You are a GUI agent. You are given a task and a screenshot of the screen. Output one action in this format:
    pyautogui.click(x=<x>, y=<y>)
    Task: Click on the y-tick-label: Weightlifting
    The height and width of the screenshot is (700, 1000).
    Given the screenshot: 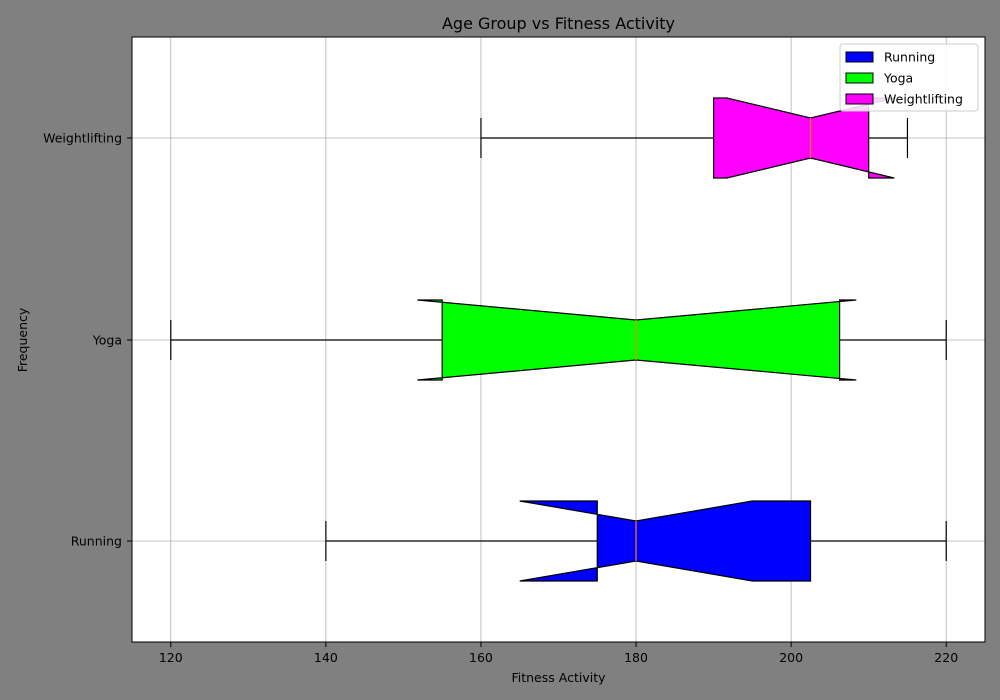 What is the action you would take?
    pyautogui.click(x=82, y=138)
    